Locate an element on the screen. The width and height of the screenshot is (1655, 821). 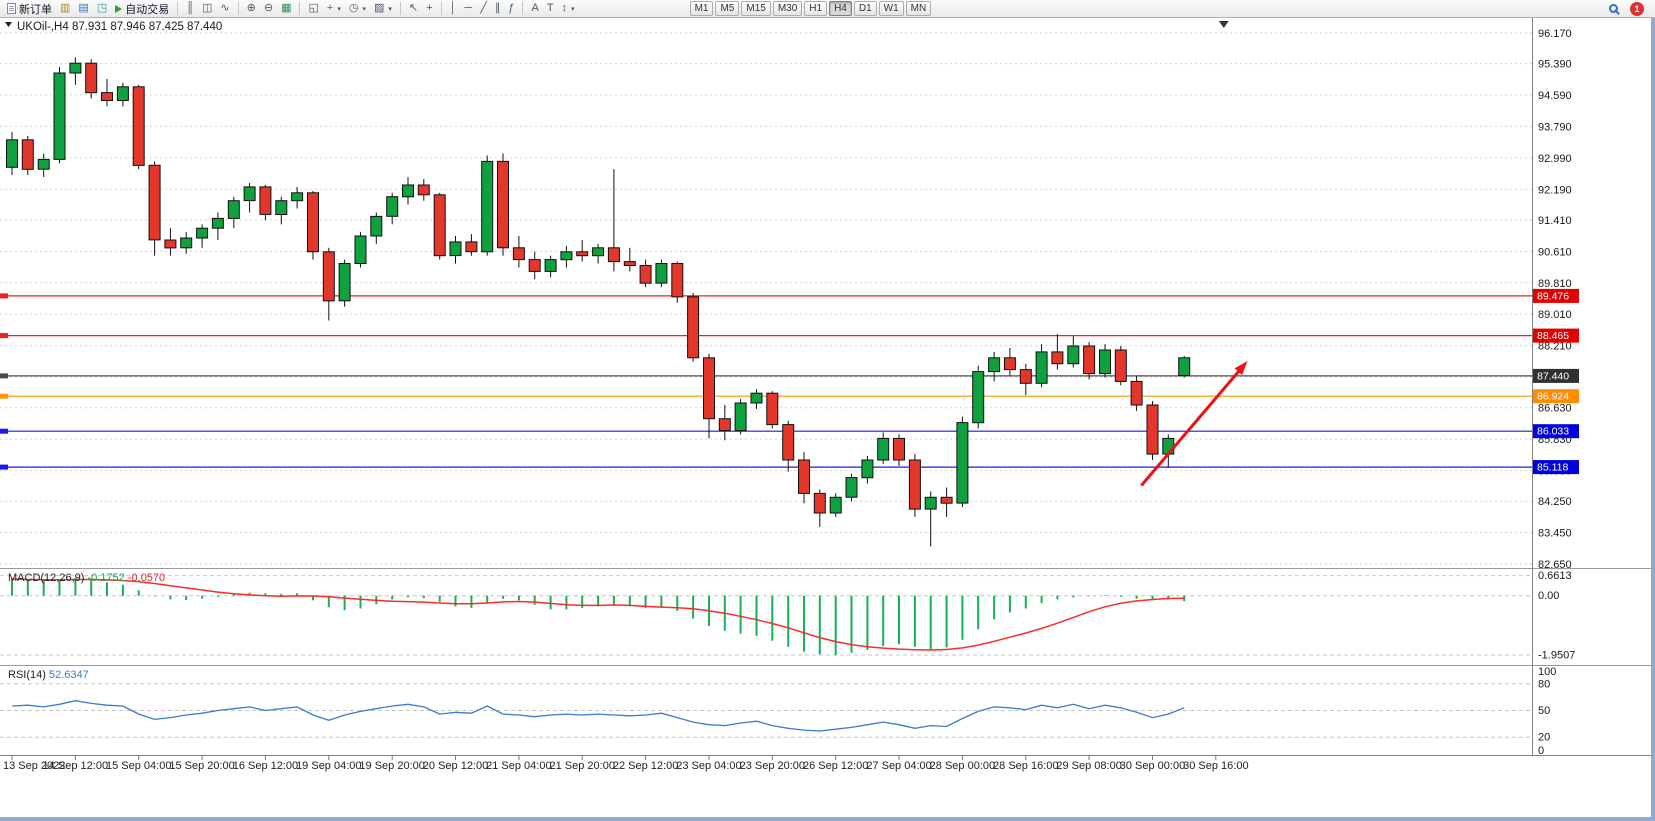
indicators-button: + ▾ is located at coordinates (334, 9).